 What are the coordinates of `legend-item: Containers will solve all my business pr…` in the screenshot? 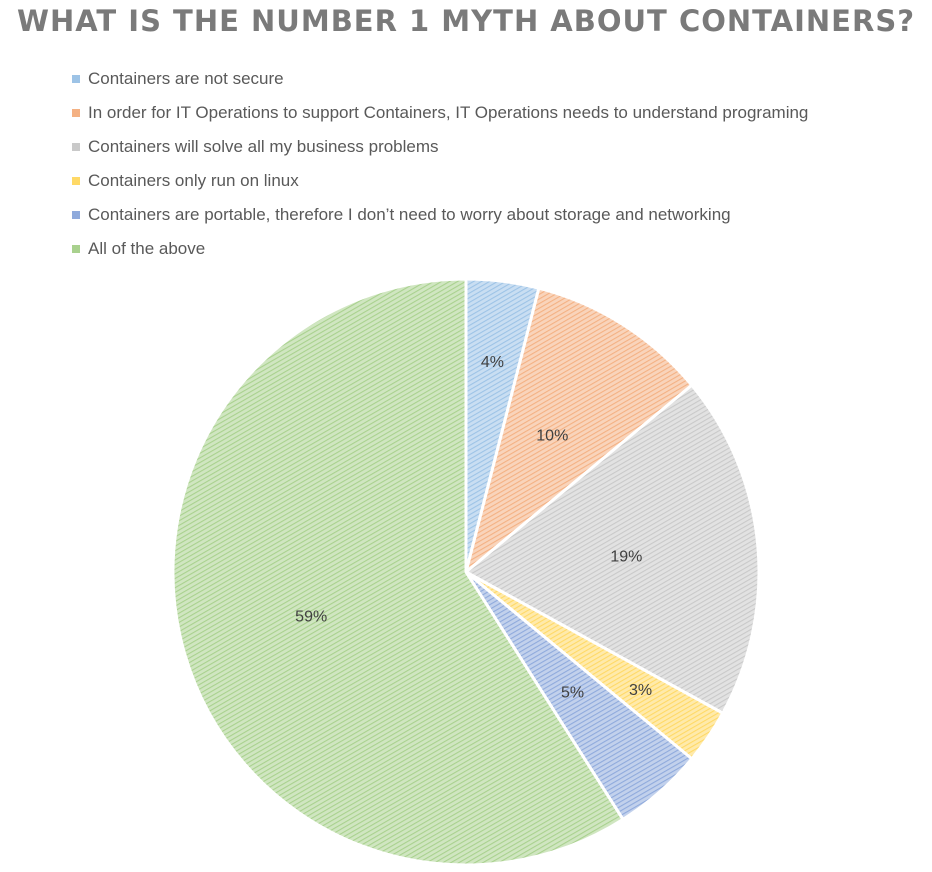 It's located at (440, 147).